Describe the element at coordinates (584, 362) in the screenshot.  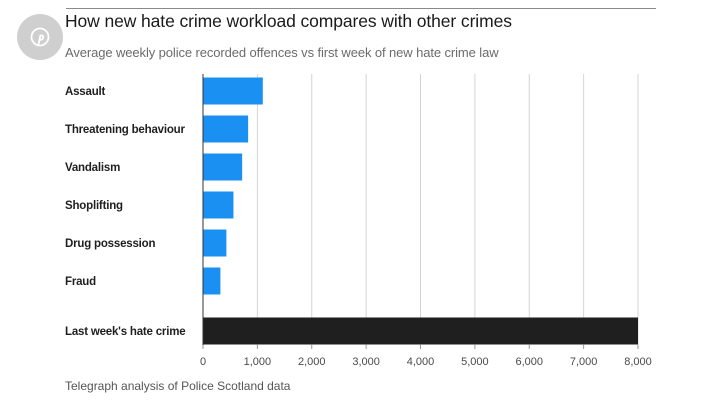
I see `x-tick-label-7-000: 7,000` at that location.